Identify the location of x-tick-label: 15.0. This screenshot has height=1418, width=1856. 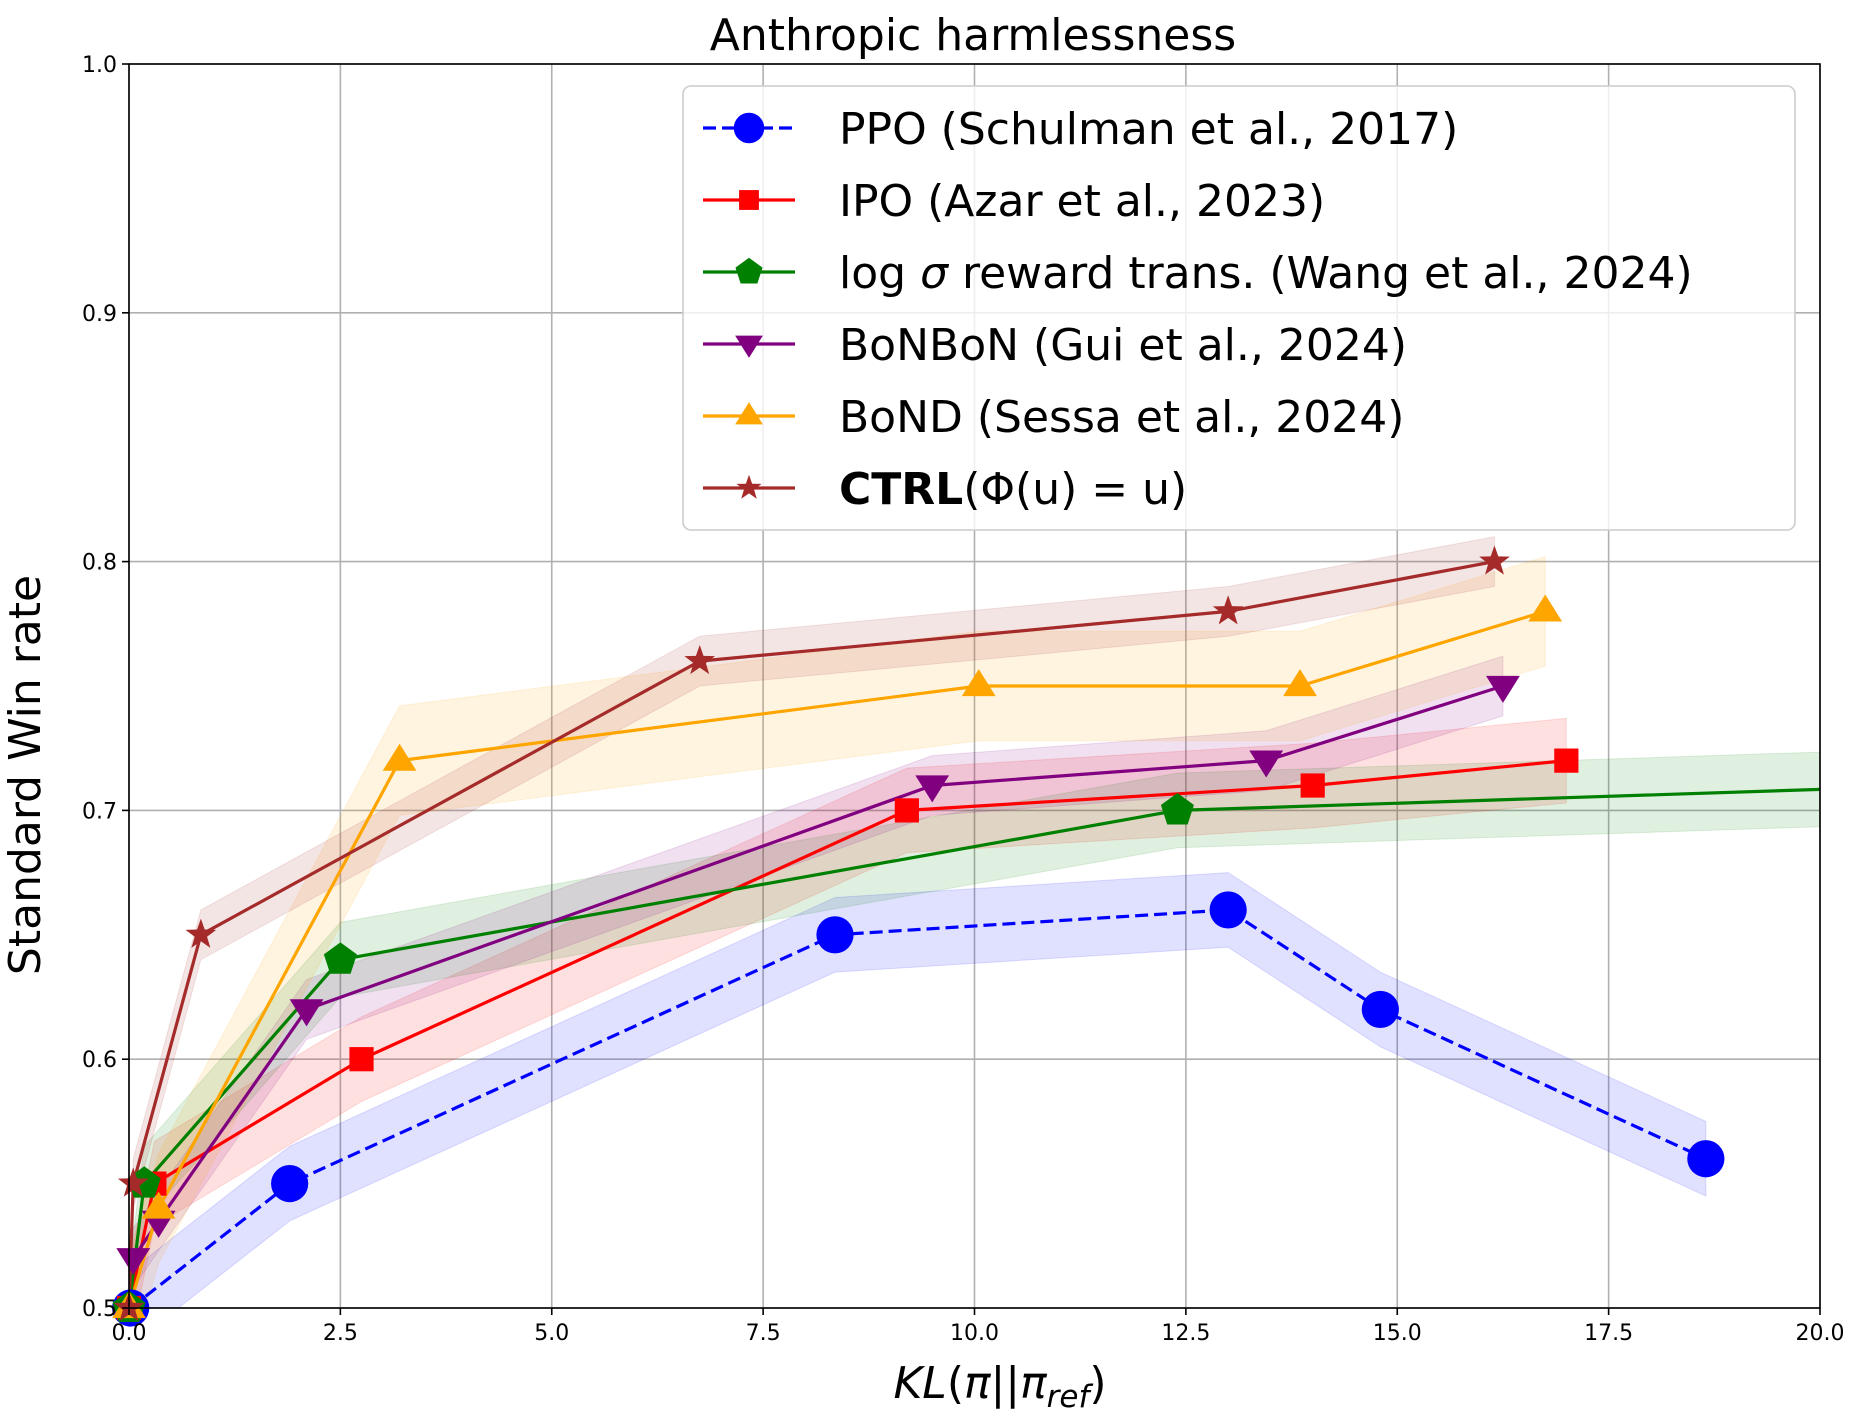
(1397, 1333).